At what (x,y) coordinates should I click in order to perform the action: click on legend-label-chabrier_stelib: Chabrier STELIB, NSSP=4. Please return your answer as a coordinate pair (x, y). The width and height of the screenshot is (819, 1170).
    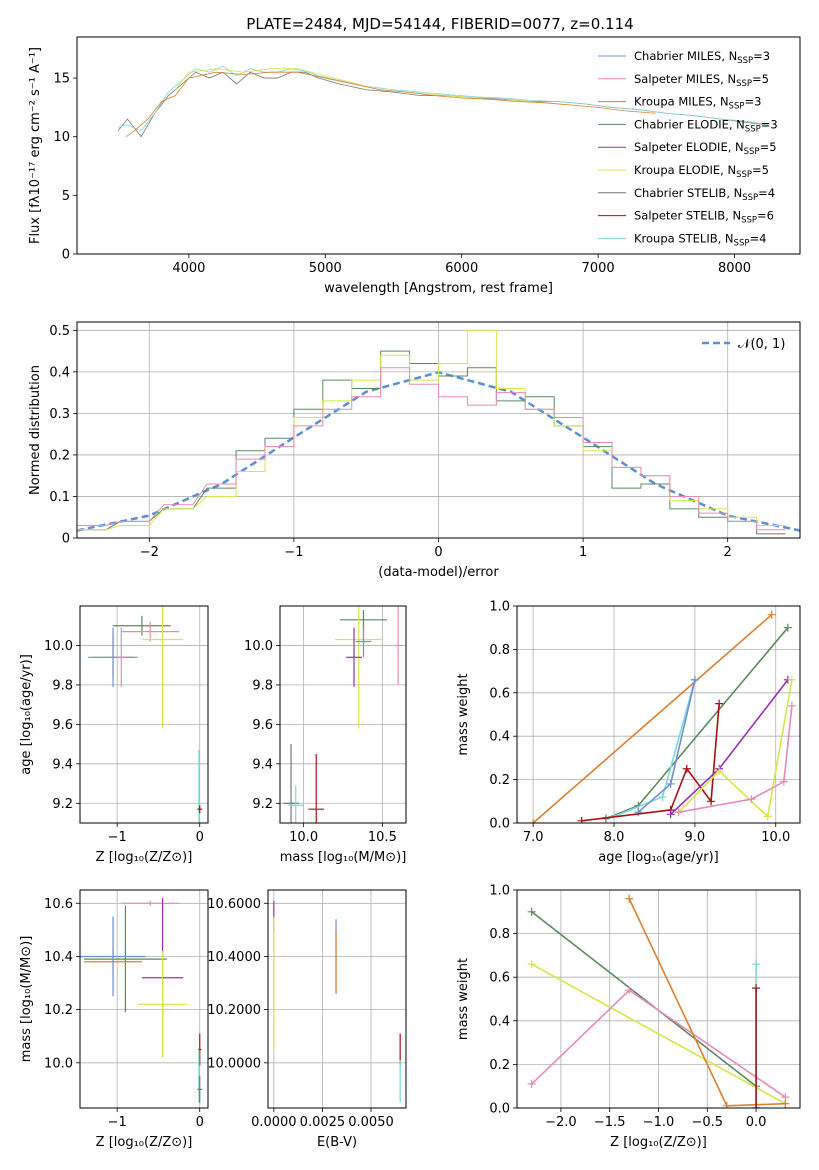
    Looking at the image, I should click on (704, 194).